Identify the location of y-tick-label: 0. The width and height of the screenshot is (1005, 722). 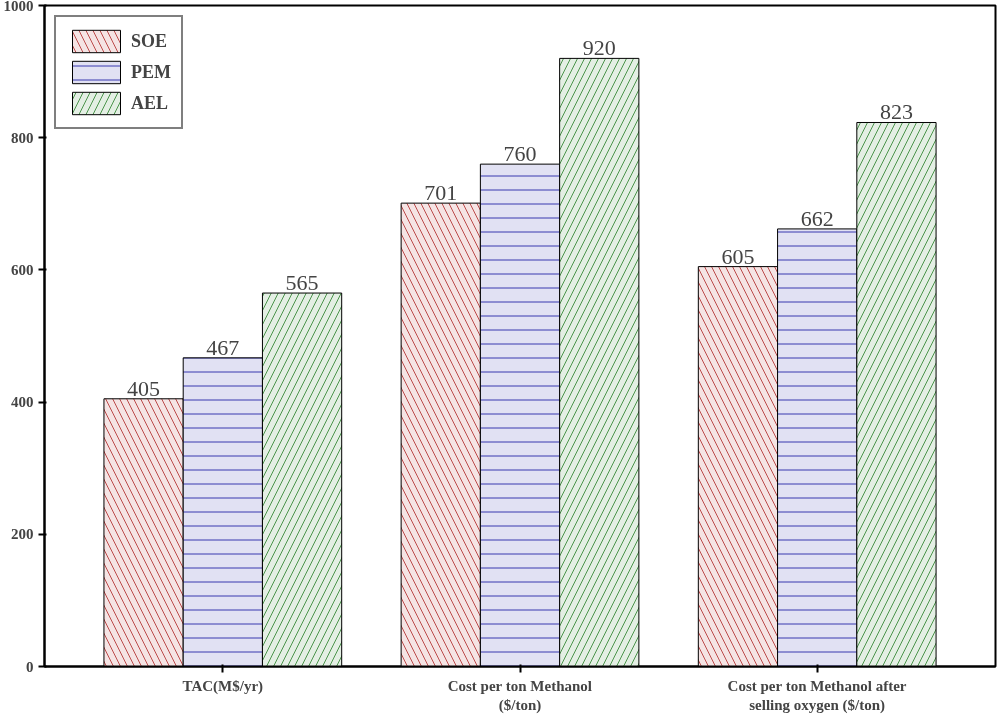
(30, 666).